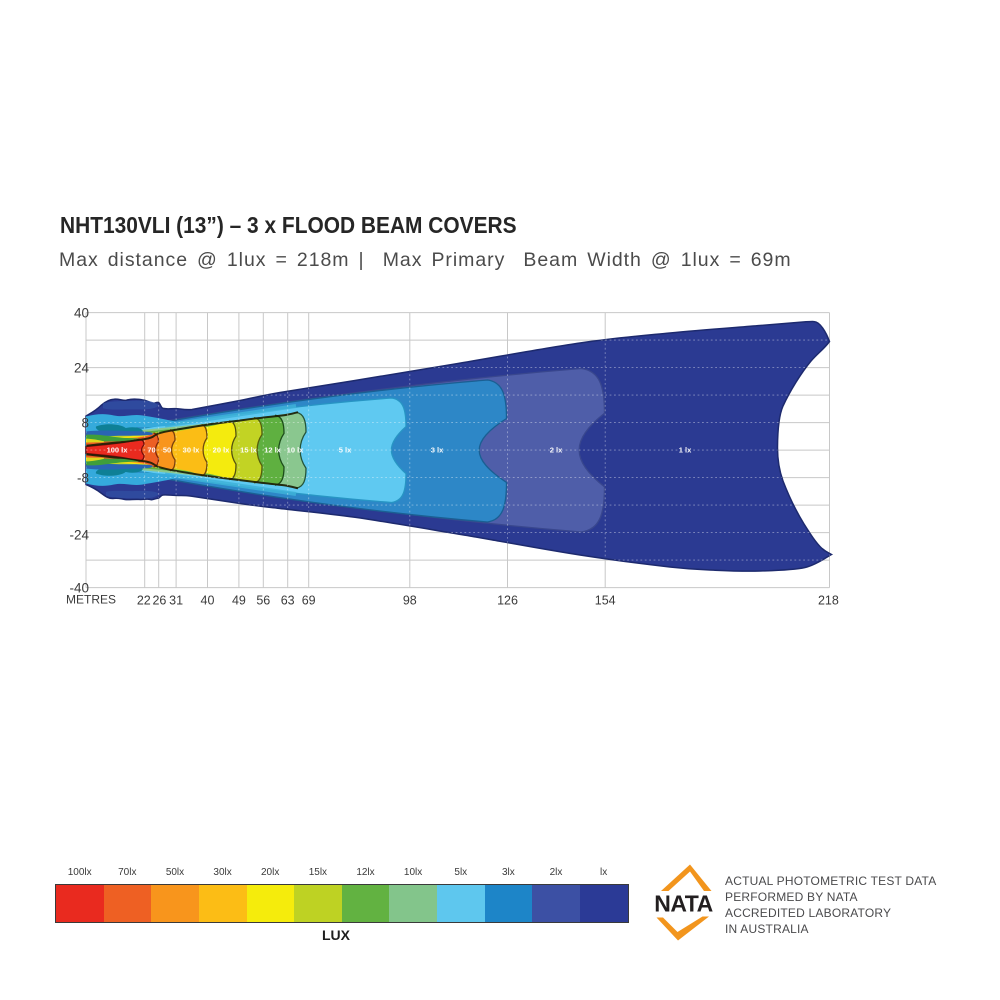 Image resolution: width=1000 pixels, height=1000 pixels. What do you see at coordinates (144, 601) in the screenshot?
I see `svg-text: 22` at bounding box center [144, 601].